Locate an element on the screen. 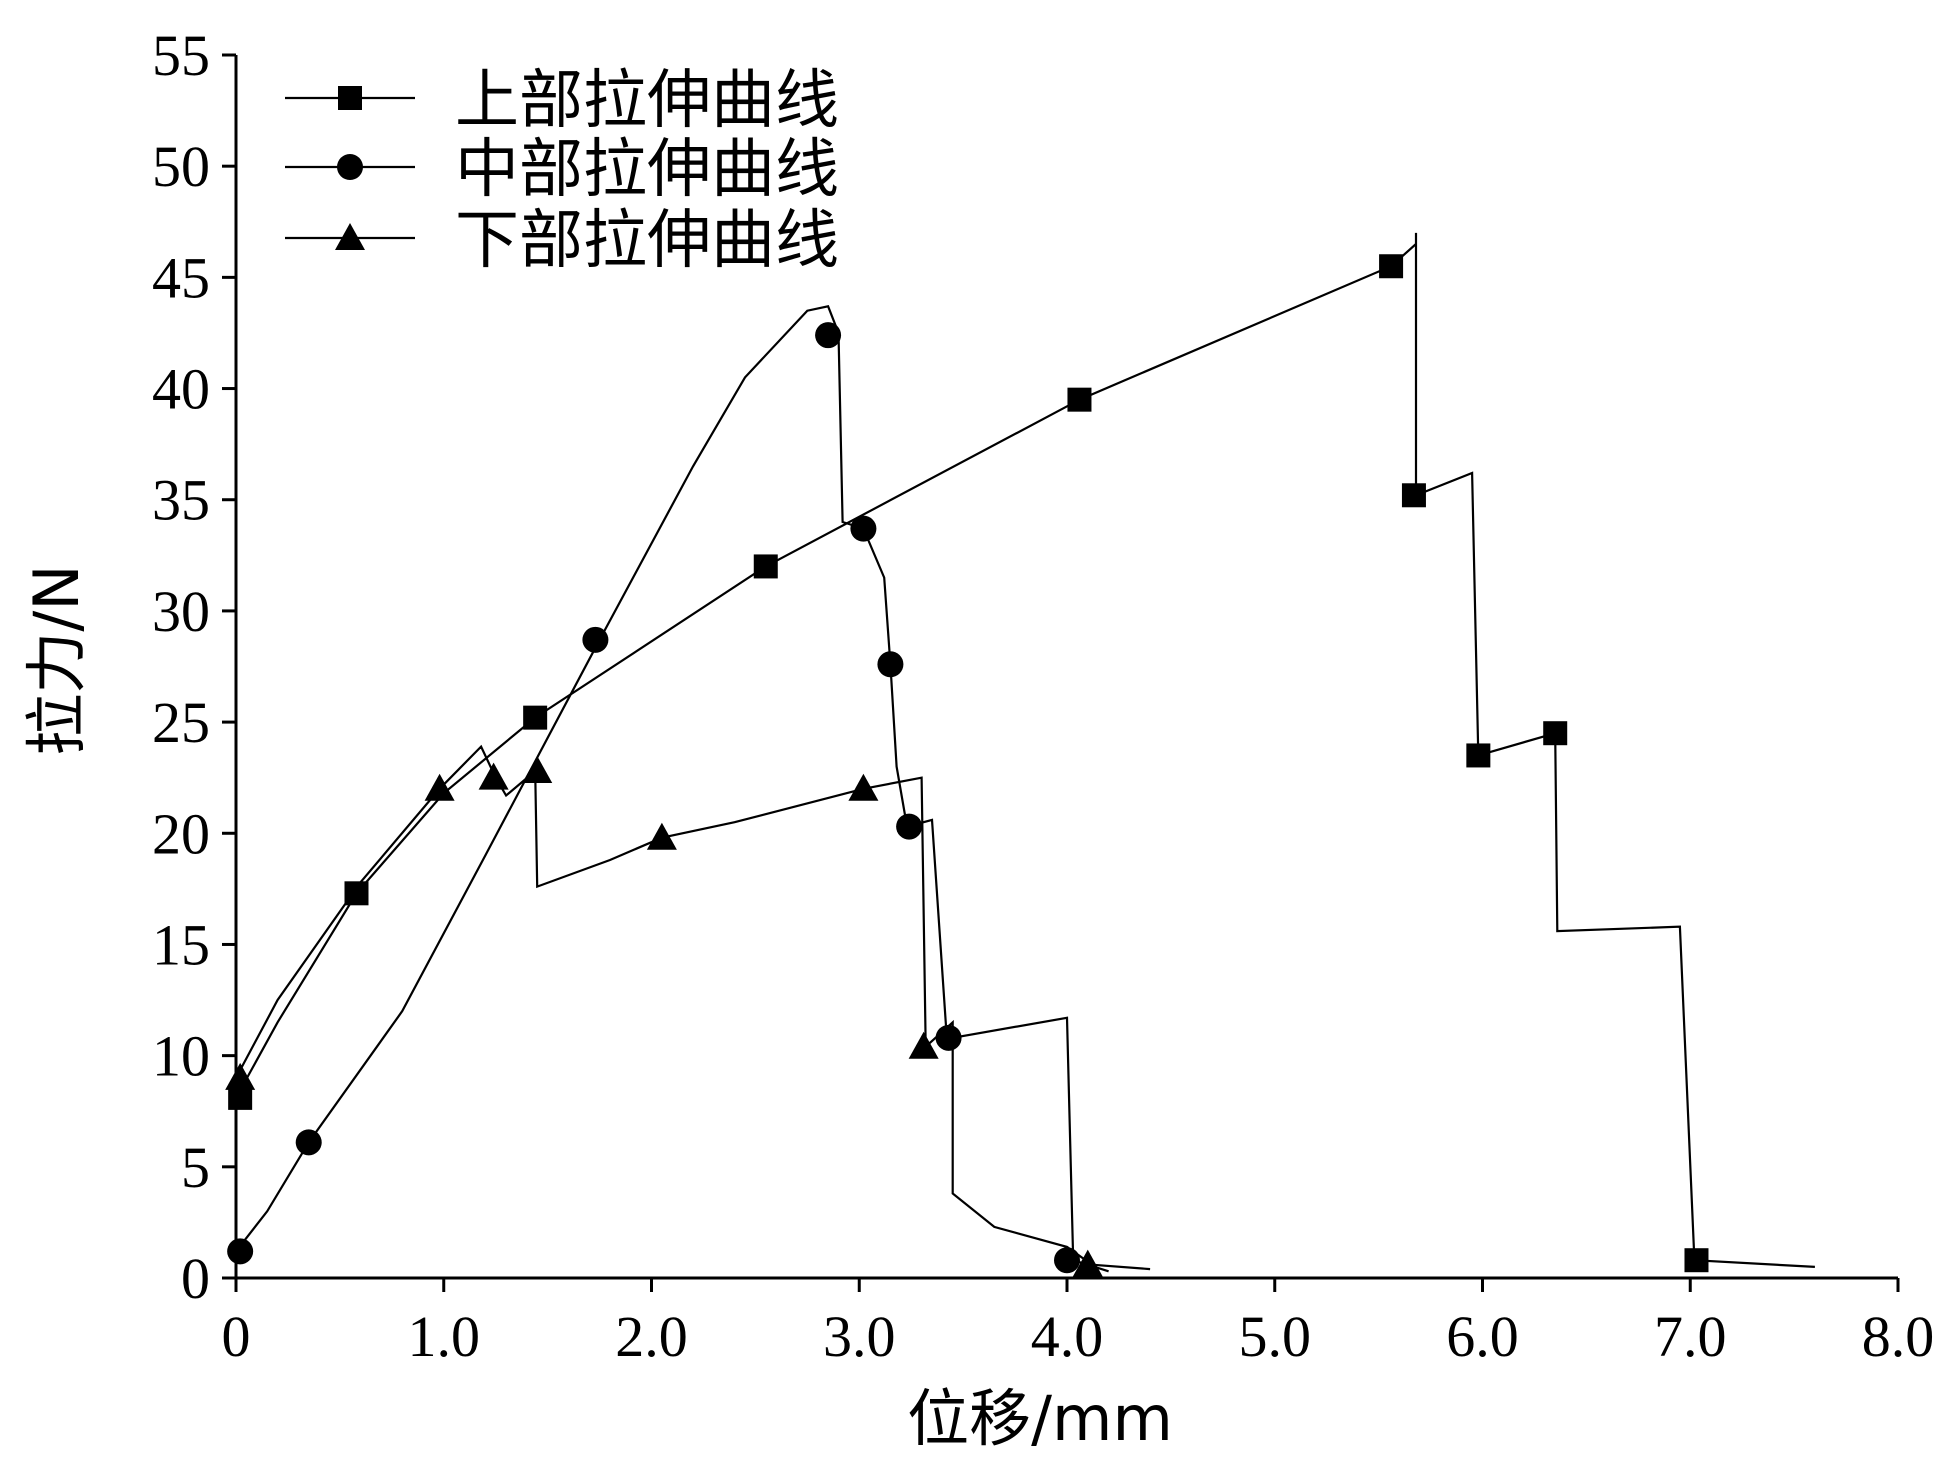  y-tick-label: 0 is located at coordinates (195, 1278).